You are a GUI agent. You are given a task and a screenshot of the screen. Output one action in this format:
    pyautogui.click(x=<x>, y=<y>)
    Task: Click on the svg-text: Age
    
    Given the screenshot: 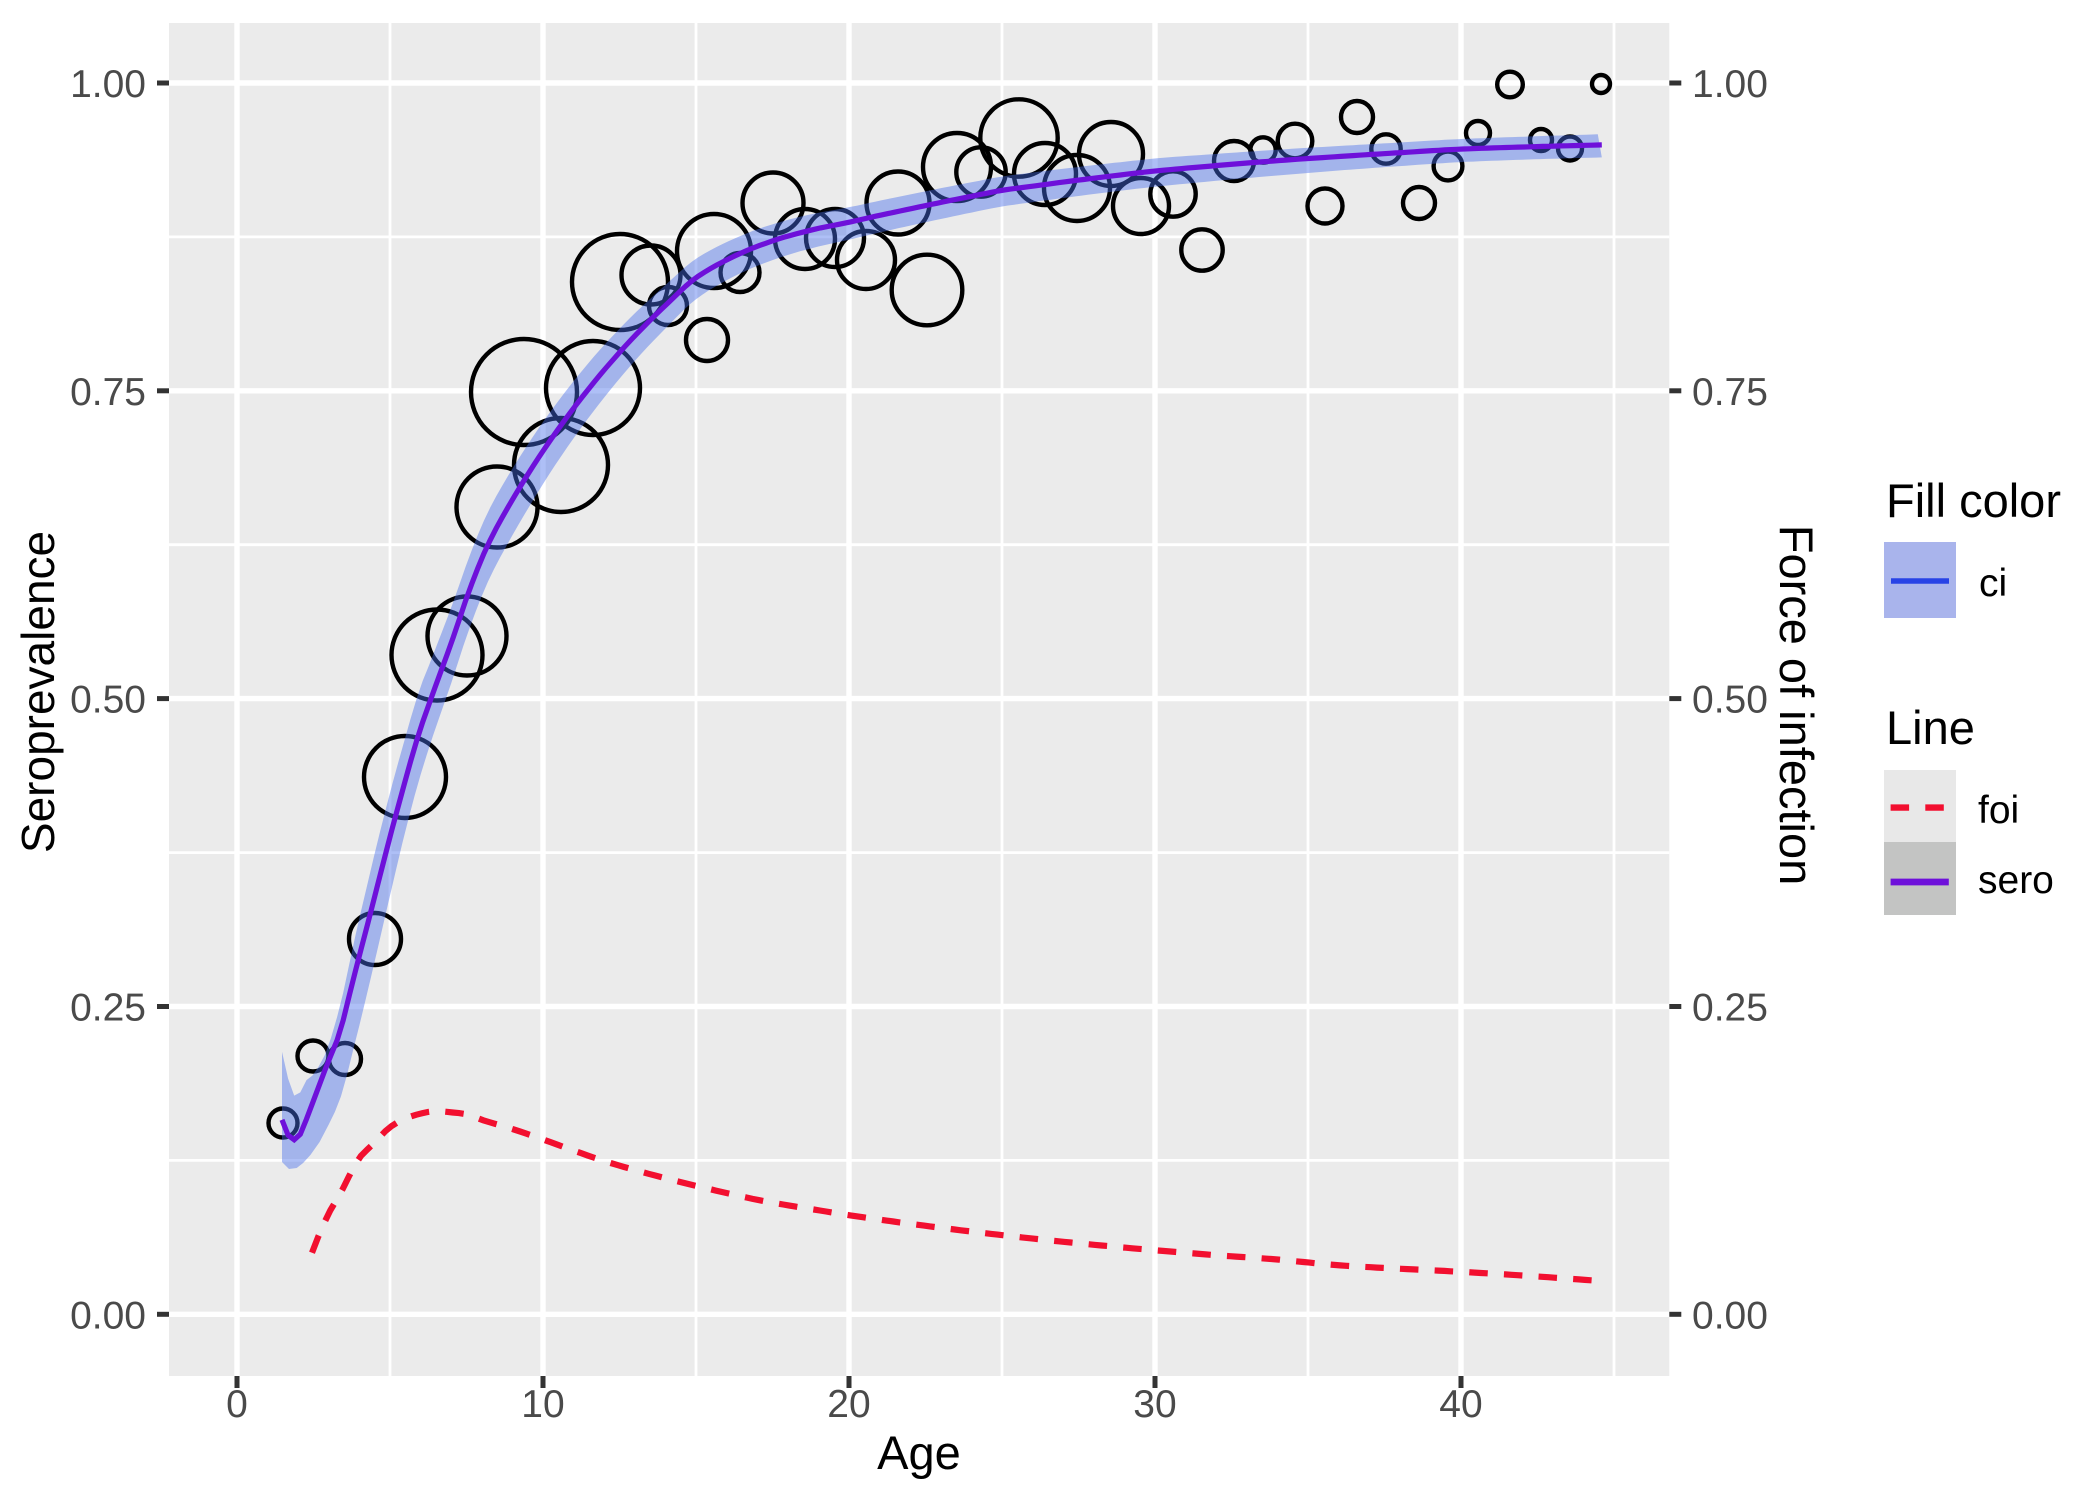 What is the action you would take?
    pyautogui.click(x=919, y=1452)
    